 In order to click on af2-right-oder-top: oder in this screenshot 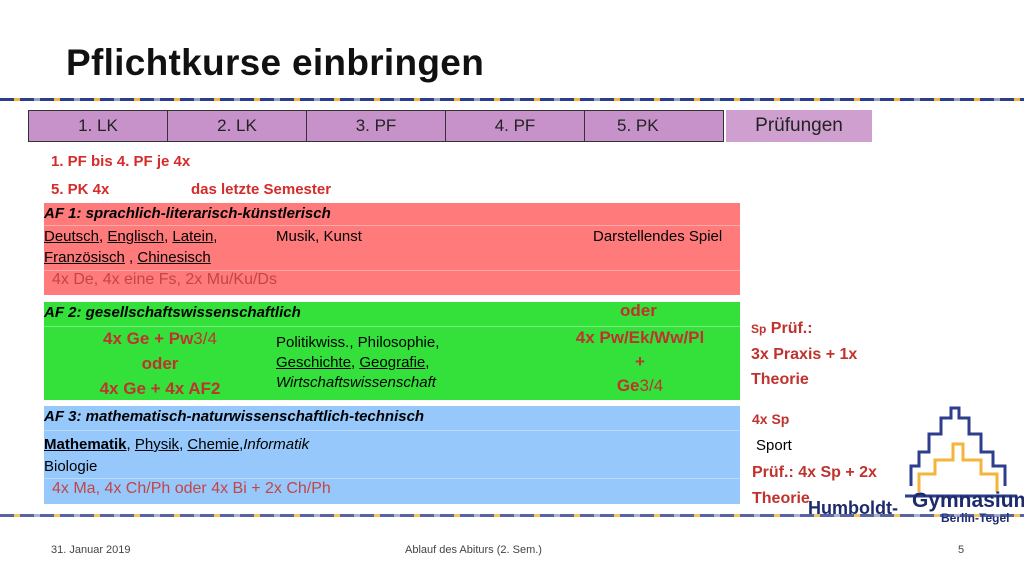, I will do `click(638, 310)`.